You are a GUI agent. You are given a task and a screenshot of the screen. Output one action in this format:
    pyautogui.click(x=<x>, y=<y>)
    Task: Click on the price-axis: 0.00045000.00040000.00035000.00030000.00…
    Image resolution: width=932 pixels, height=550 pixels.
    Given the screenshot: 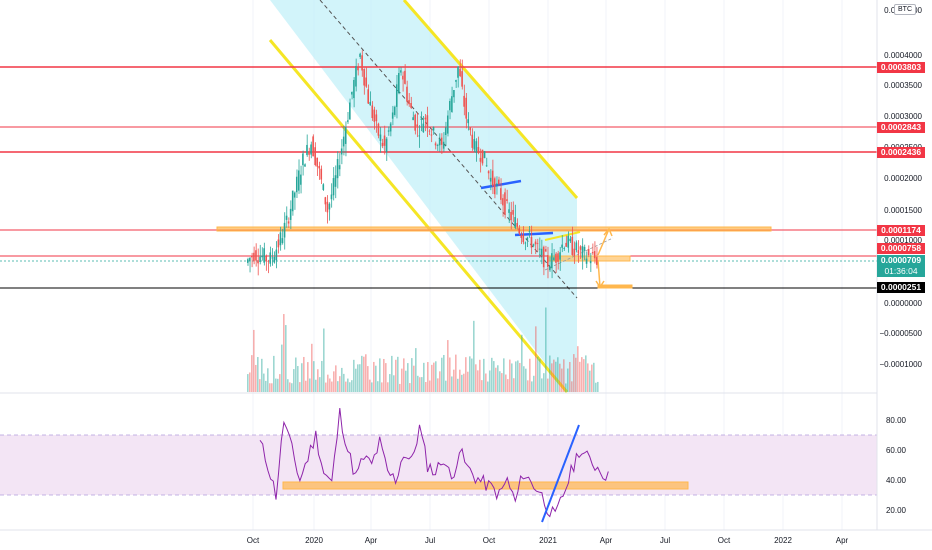 What is the action you would take?
    pyautogui.click(x=901, y=187)
    